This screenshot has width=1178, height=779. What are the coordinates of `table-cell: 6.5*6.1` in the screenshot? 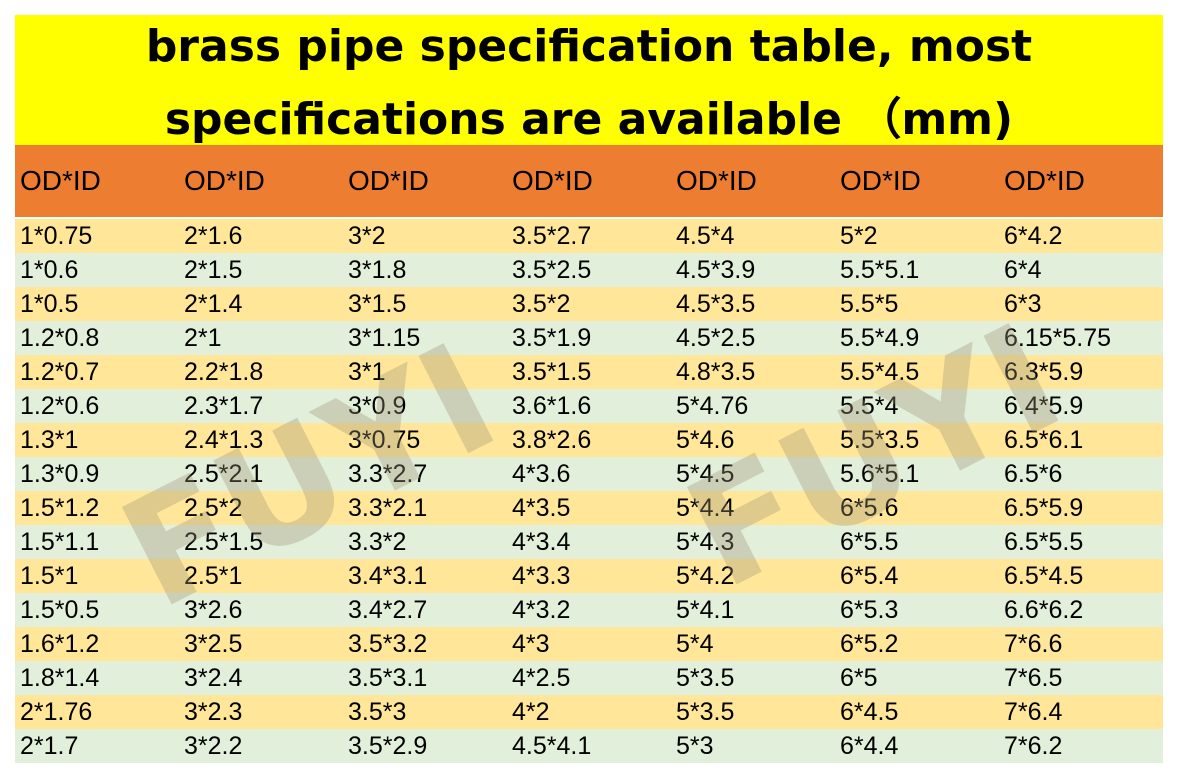 It's located at (1044, 440).